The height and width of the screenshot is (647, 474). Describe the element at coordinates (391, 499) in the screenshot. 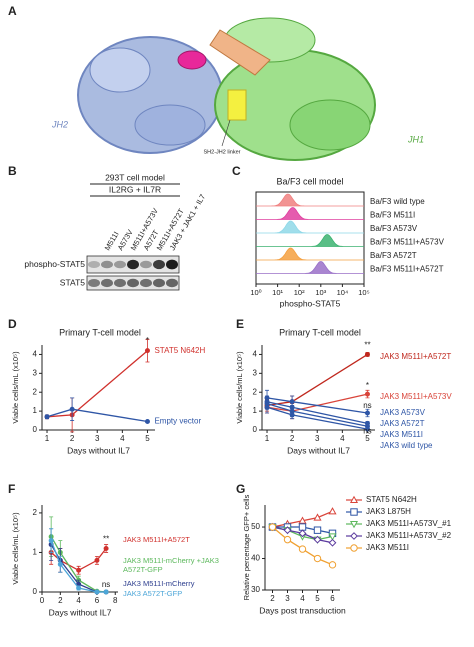

I see `legend-label: STAT5 N642H` at that location.